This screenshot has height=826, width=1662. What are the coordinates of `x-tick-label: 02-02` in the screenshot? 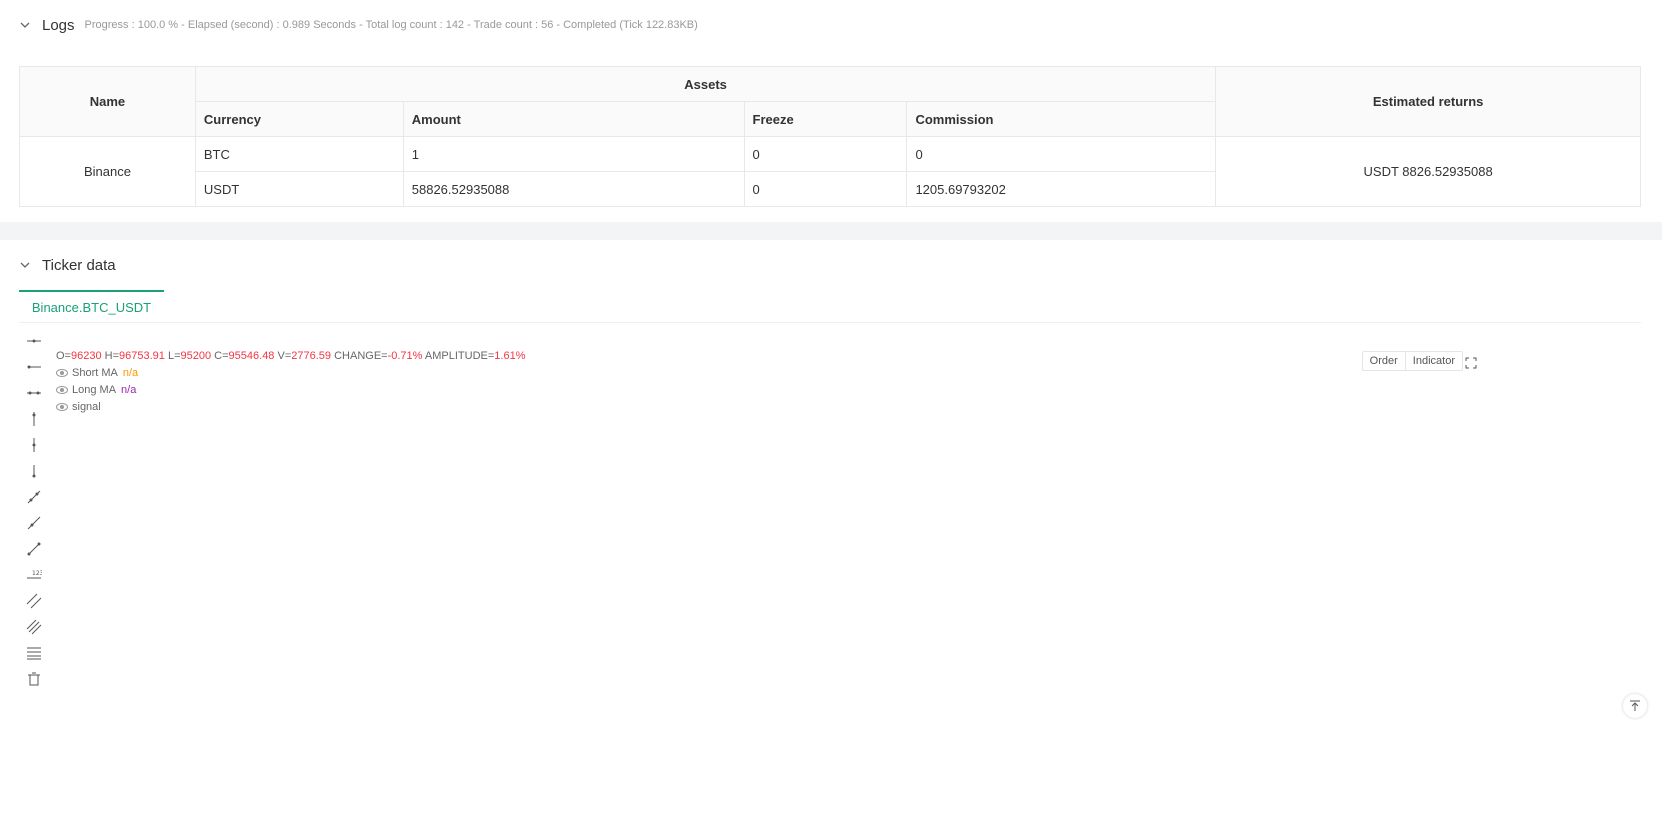 It's located at (83, 771).